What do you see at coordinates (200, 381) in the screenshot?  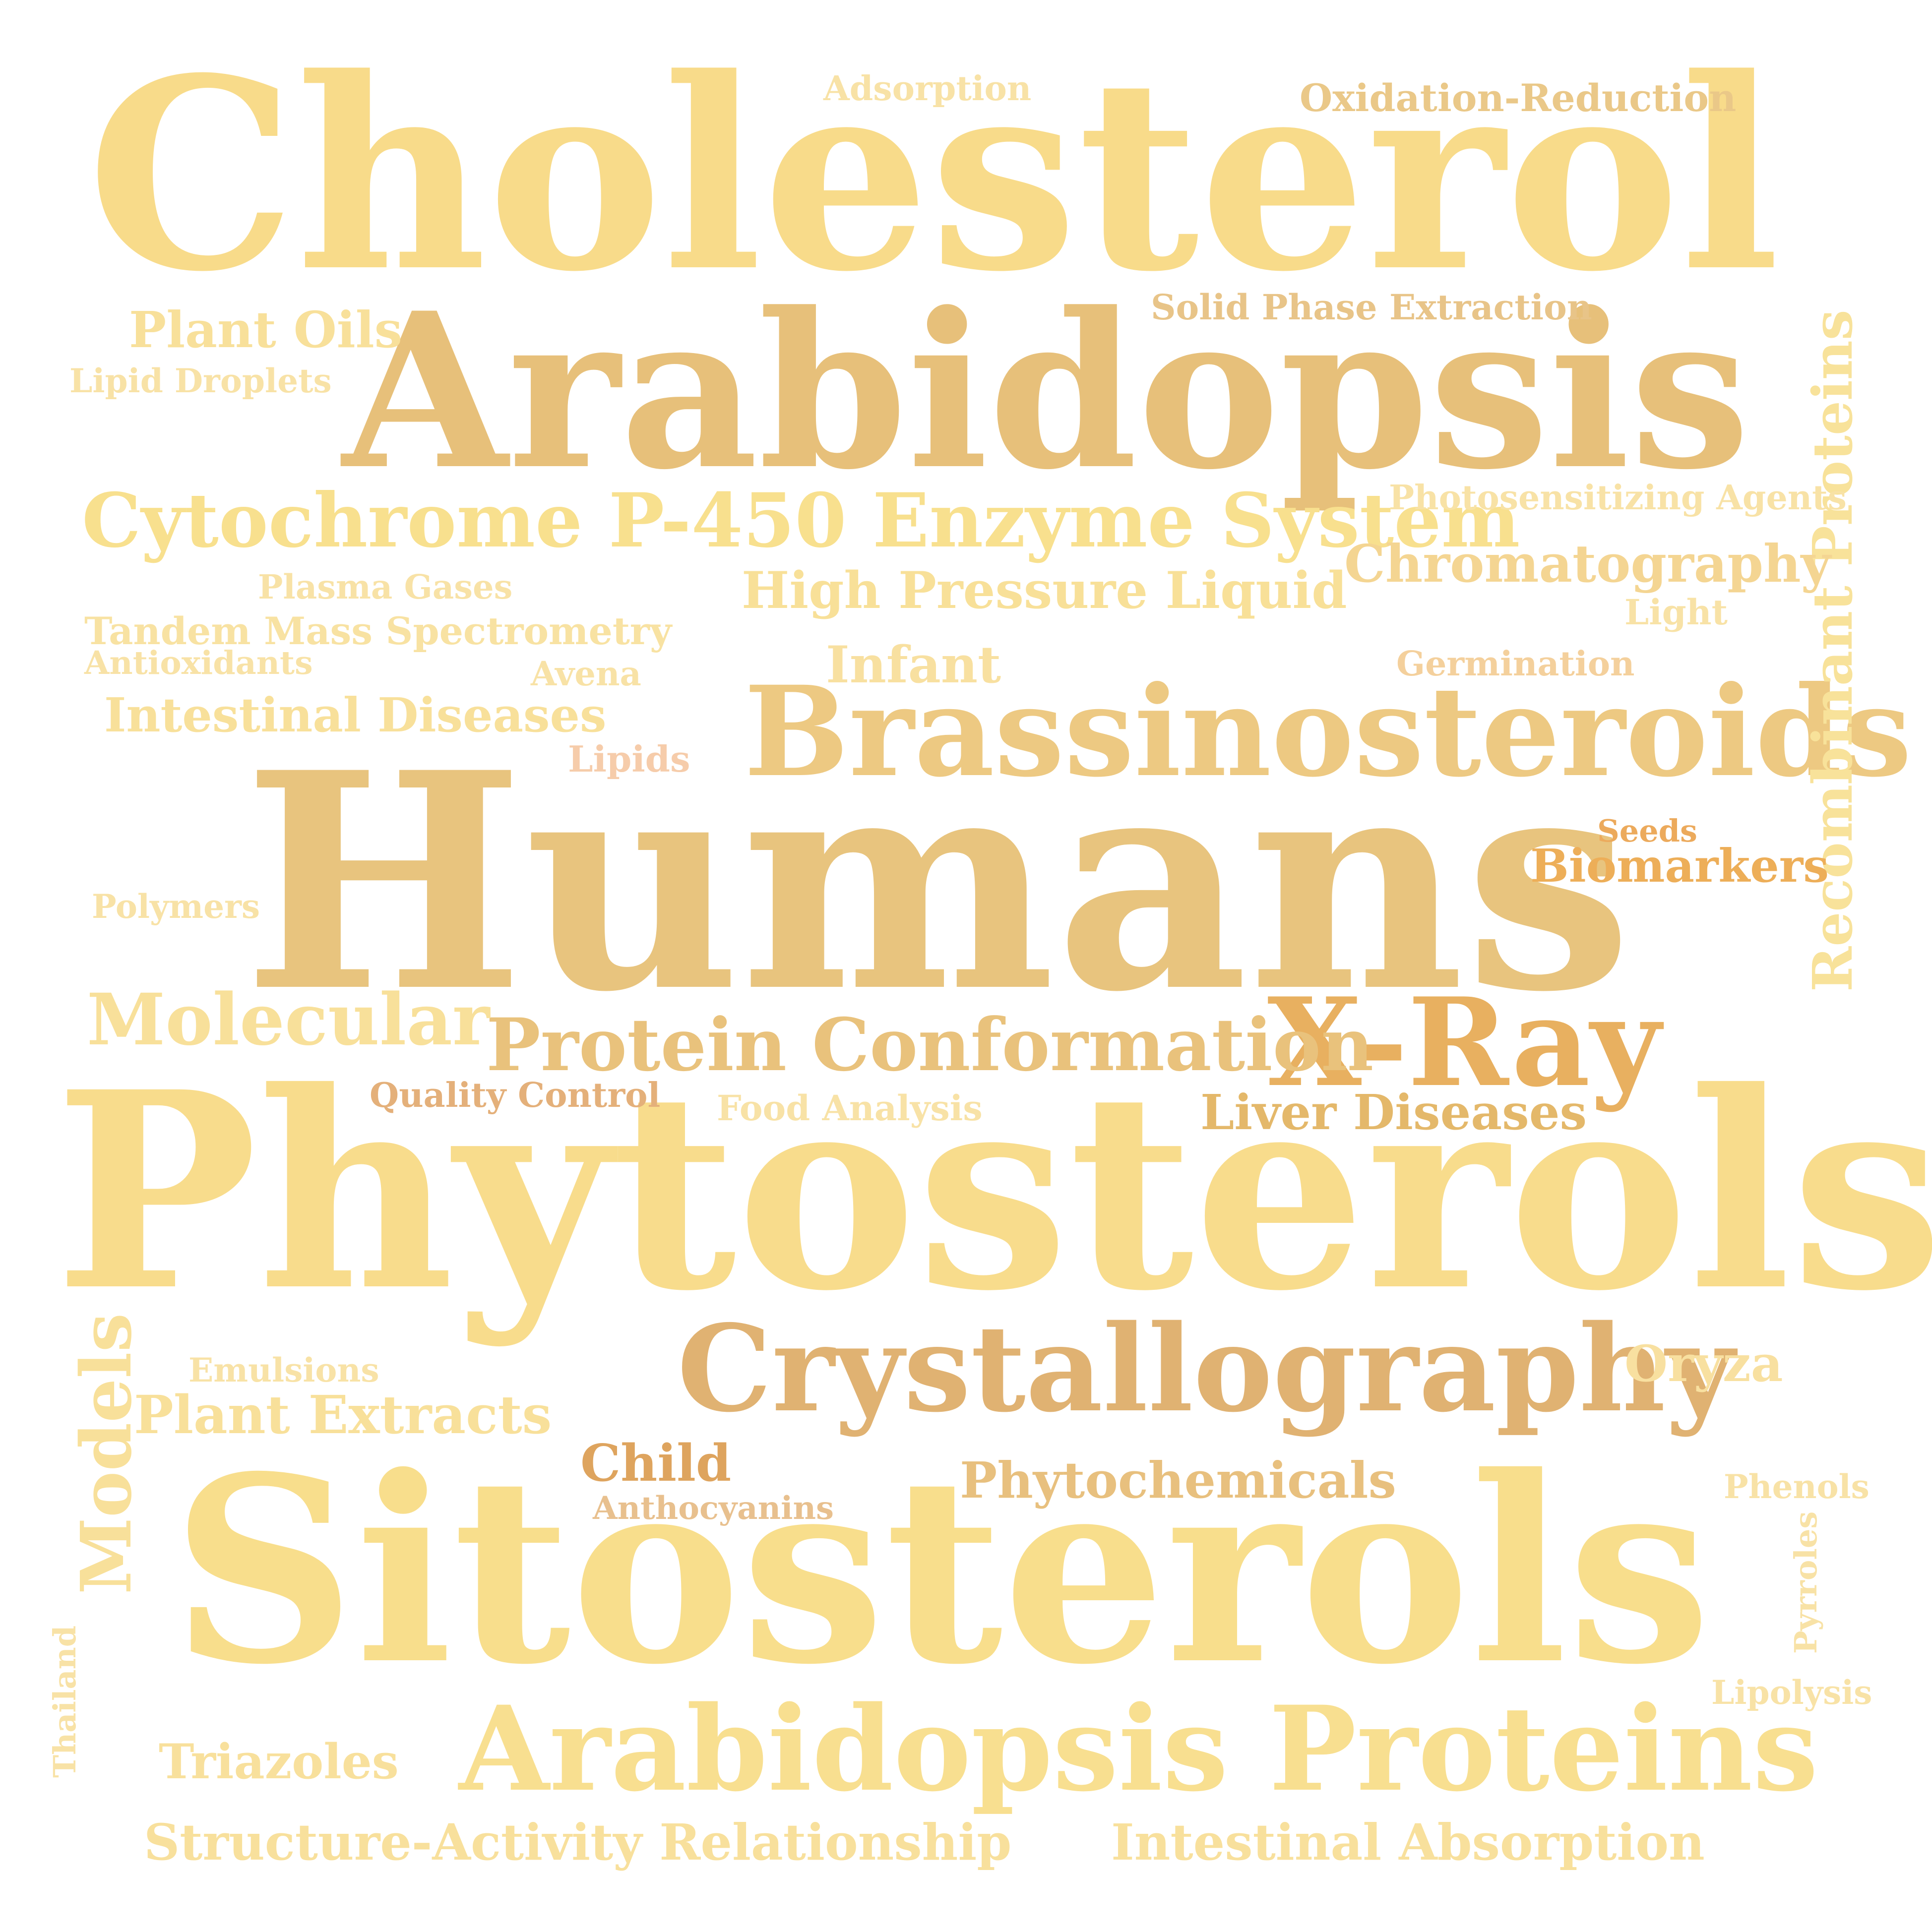 I see `word-lipid-droplets: Lipid Droplets` at bounding box center [200, 381].